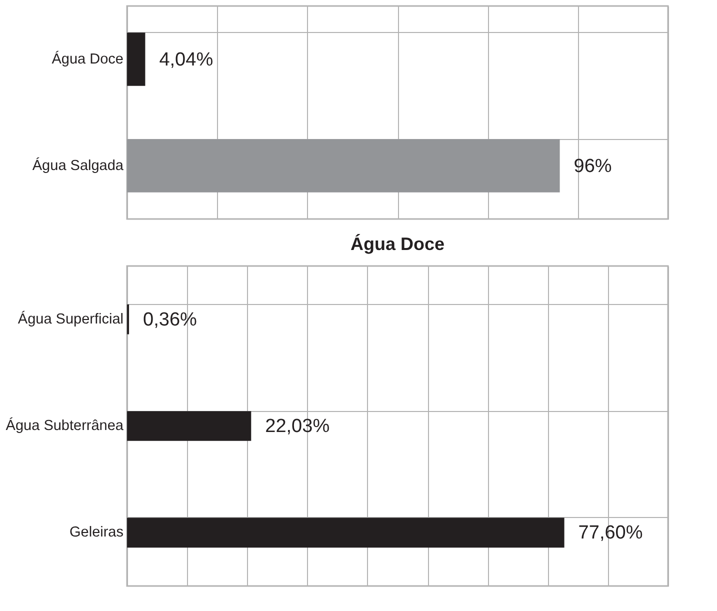 Image resolution: width=717 pixels, height=611 pixels. I want to click on y-tick-label: Água Doce, so click(88, 59).